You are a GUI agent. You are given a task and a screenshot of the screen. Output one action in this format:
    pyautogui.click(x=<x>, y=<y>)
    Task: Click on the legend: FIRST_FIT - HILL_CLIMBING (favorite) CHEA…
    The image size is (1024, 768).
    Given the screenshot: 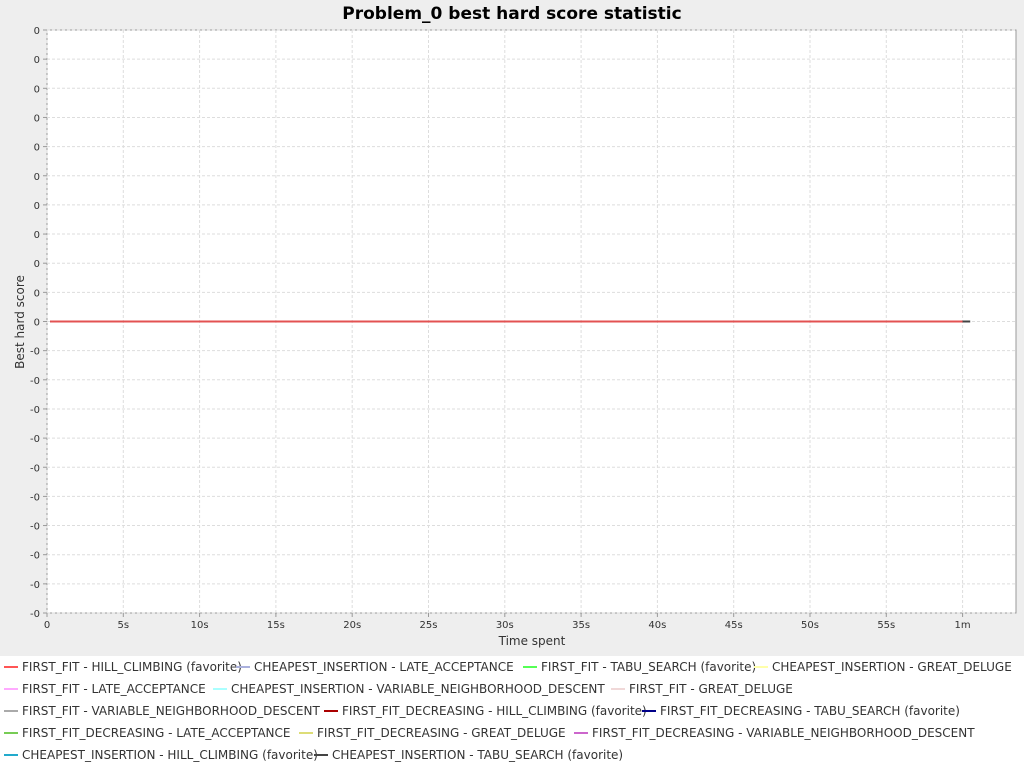 What is the action you would take?
    pyautogui.click(x=512, y=712)
    